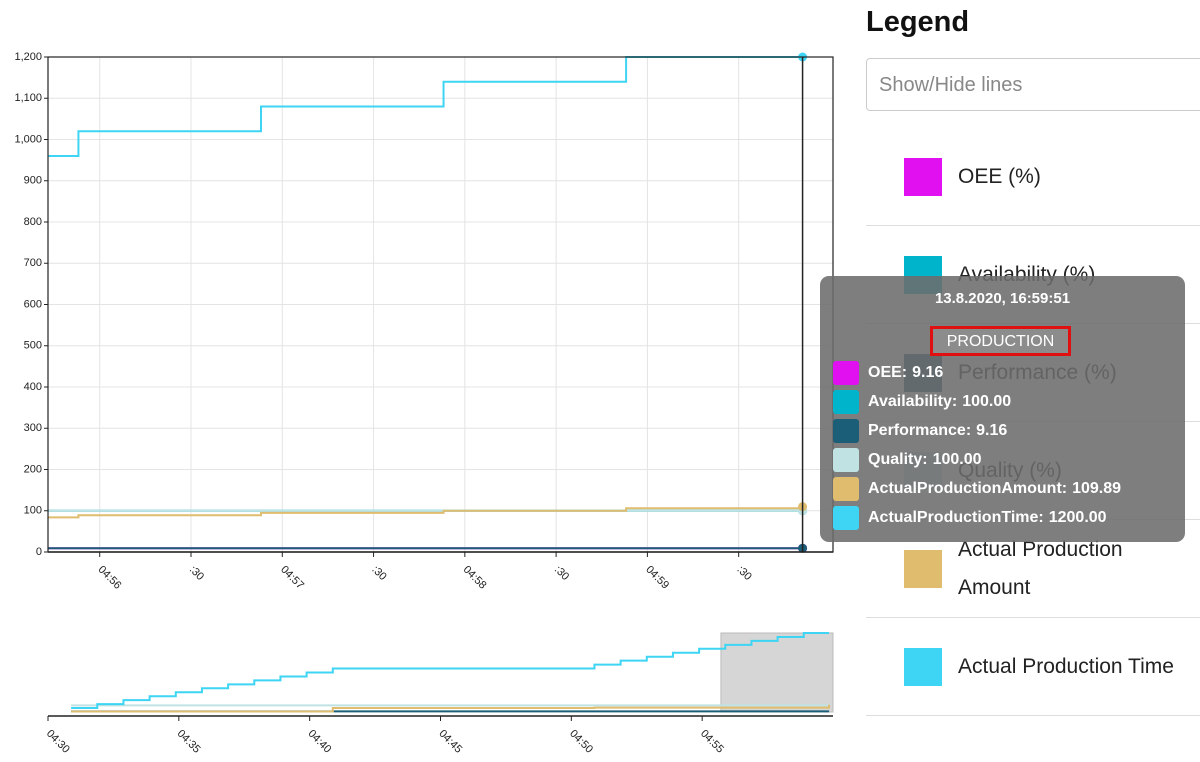 The width and height of the screenshot is (1200, 762). I want to click on y-tick-label: 1,200, so click(28, 57).